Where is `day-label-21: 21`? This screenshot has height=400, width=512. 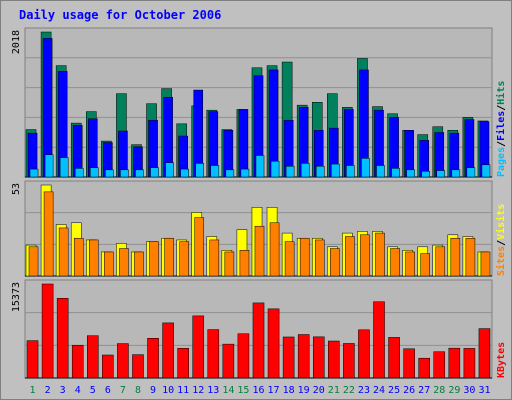 day-label-21: 21 is located at coordinates (334, 390).